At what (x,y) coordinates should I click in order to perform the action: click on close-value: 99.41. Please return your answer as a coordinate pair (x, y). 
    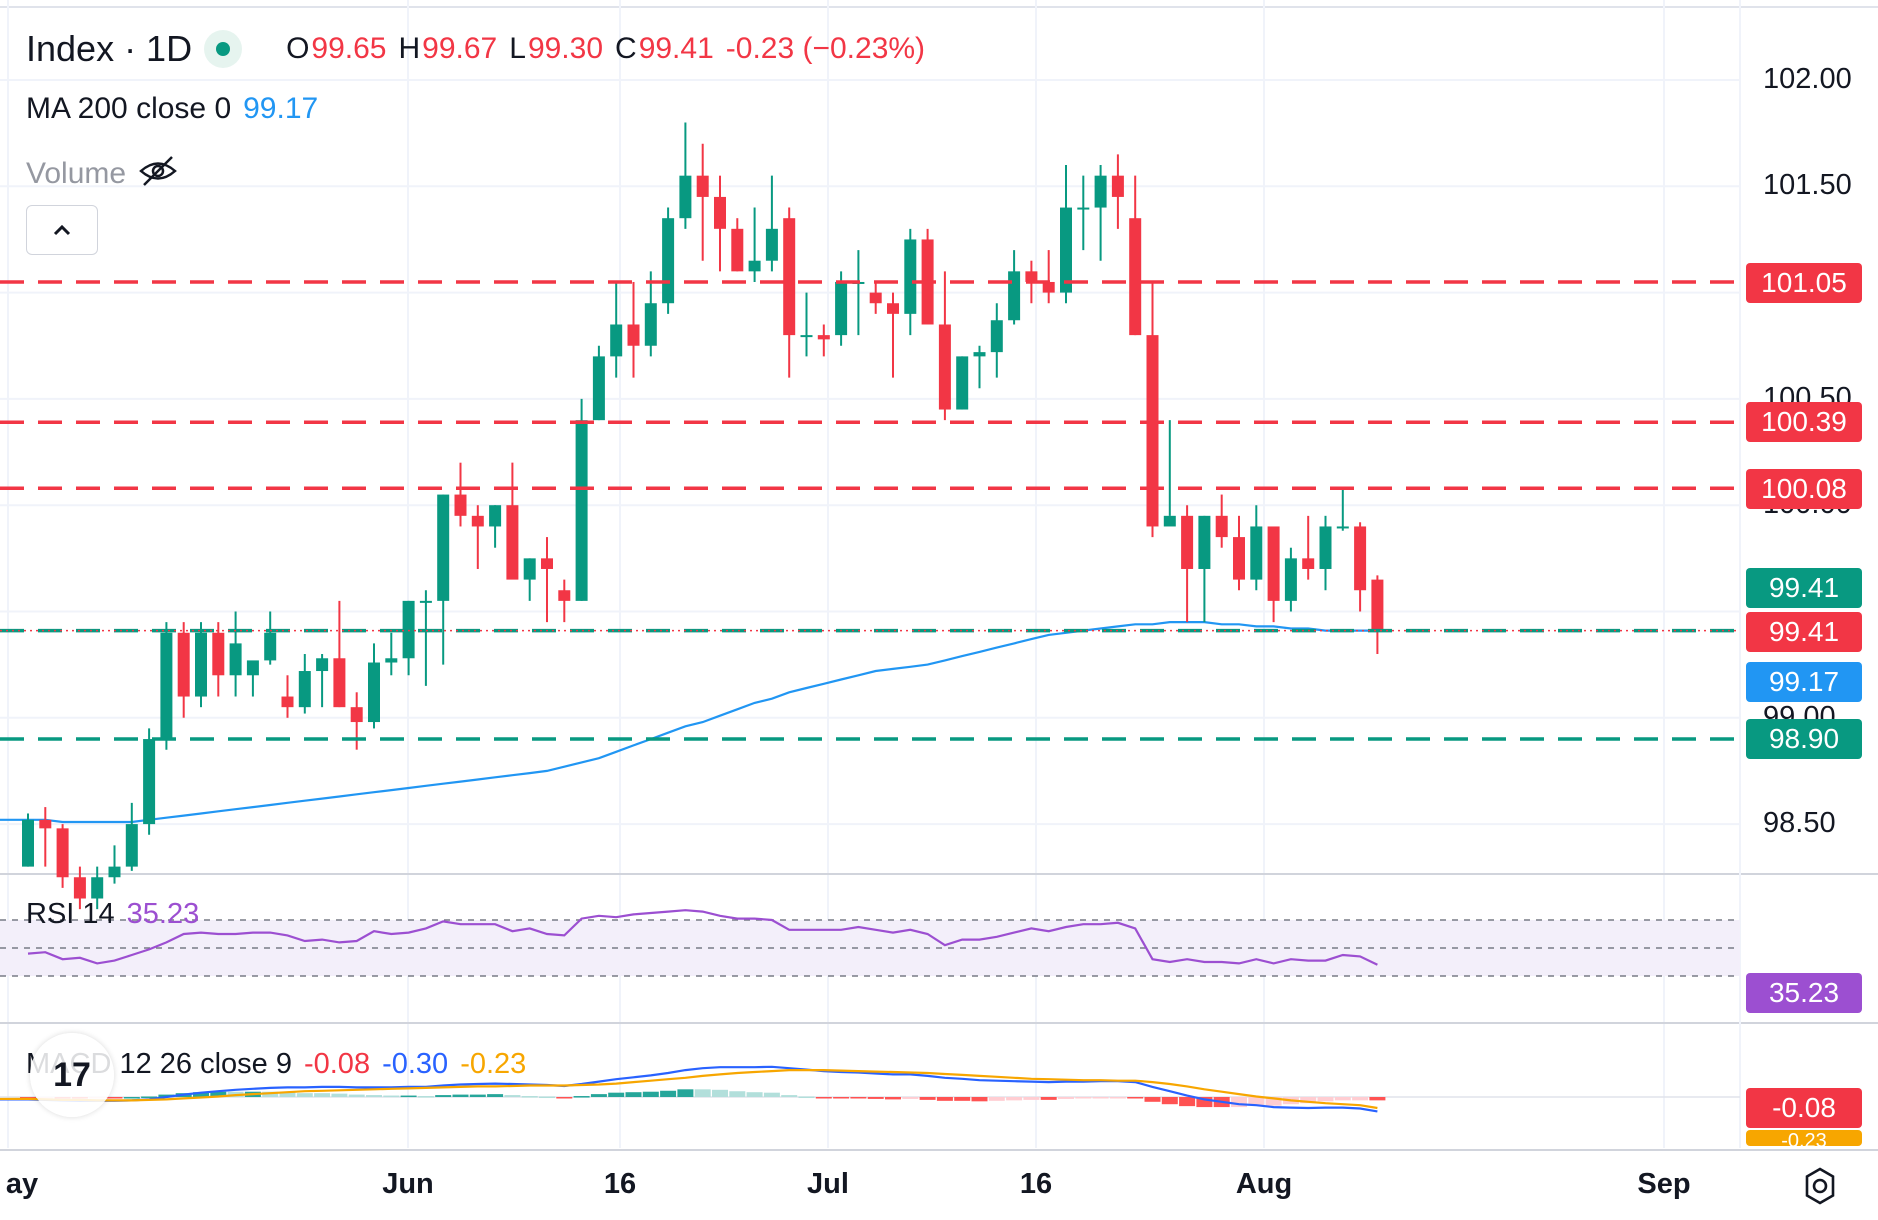
    Looking at the image, I should click on (676, 48).